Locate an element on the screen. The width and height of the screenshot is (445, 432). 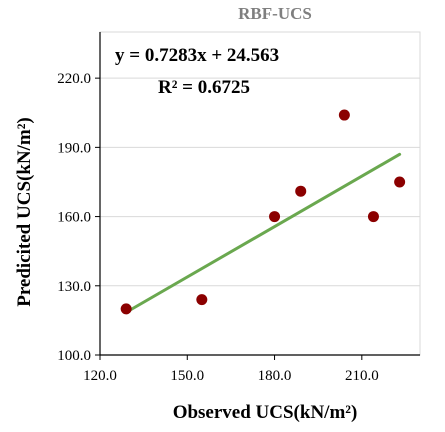
x-tick-label: 210.0 is located at coordinates (362, 376).